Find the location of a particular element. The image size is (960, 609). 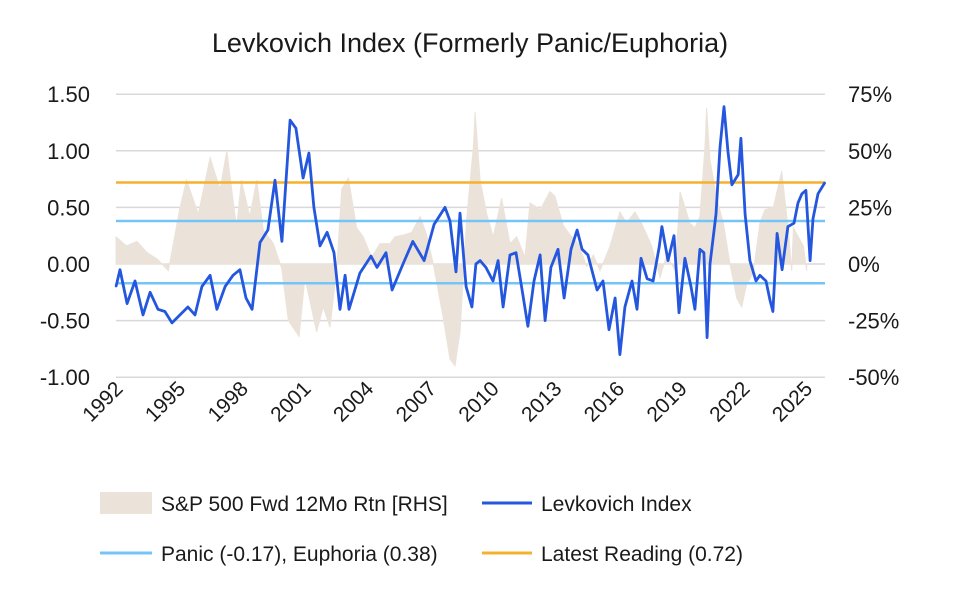

x-tick-label: 1995 is located at coordinates (165, 401).